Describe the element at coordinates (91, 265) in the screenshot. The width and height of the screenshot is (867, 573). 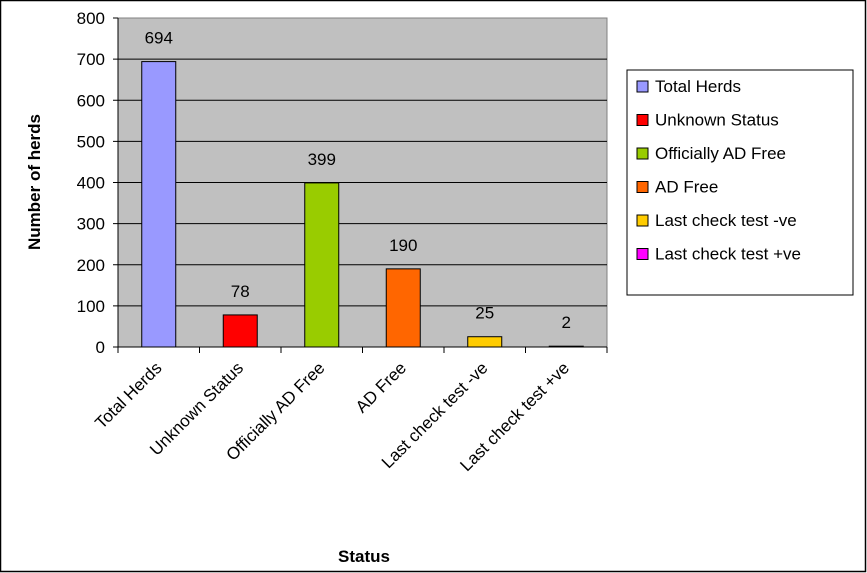
I see `y-tick-label: 200` at that location.